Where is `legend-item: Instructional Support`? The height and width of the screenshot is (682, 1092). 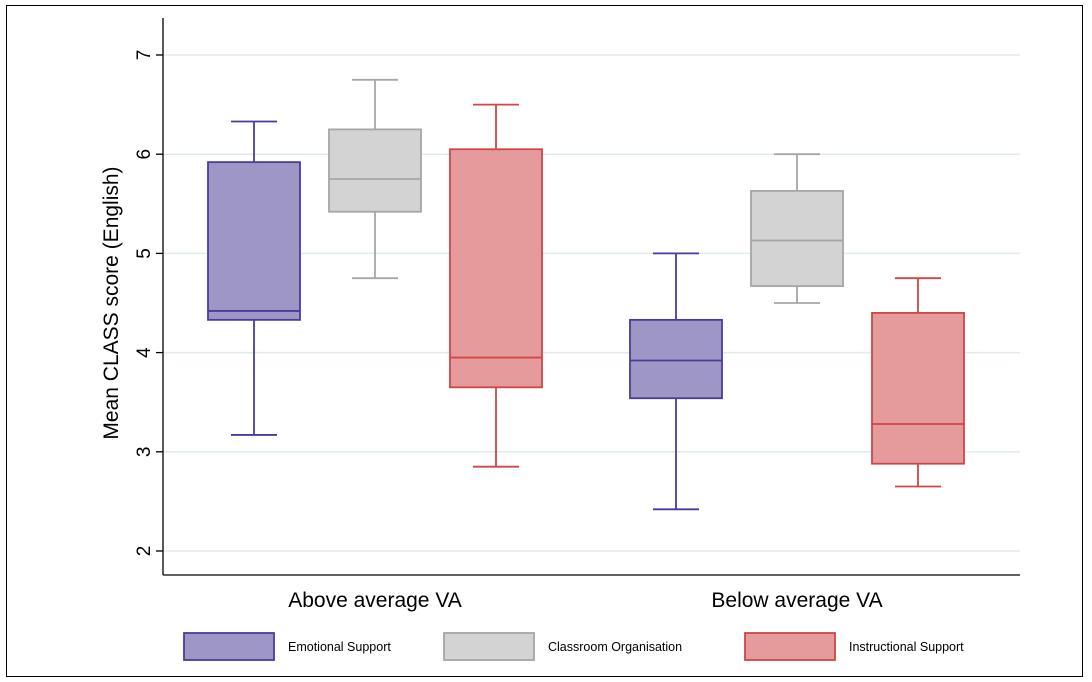
legend-item: Instructional Support is located at coordinates (854, 646).